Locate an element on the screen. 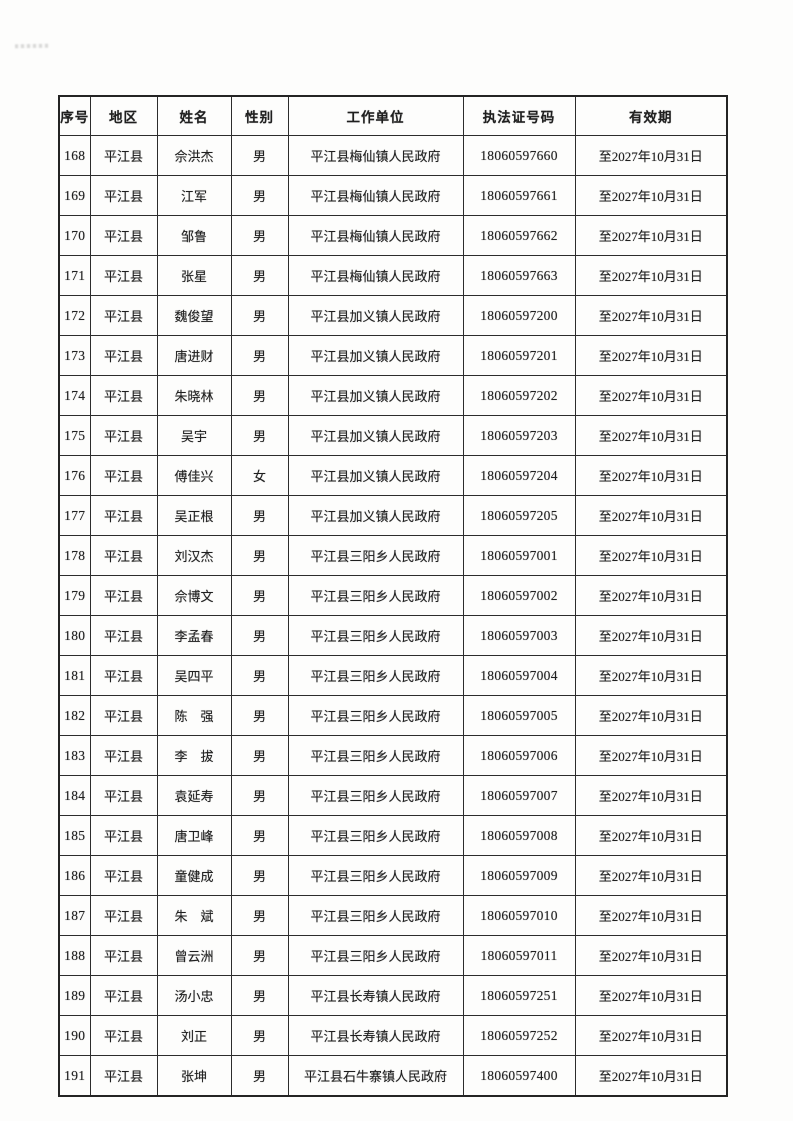 Image resolution: width=793 pixels, height=1121 pixels. table-cell: 女 is located at coordinates (259, 475).